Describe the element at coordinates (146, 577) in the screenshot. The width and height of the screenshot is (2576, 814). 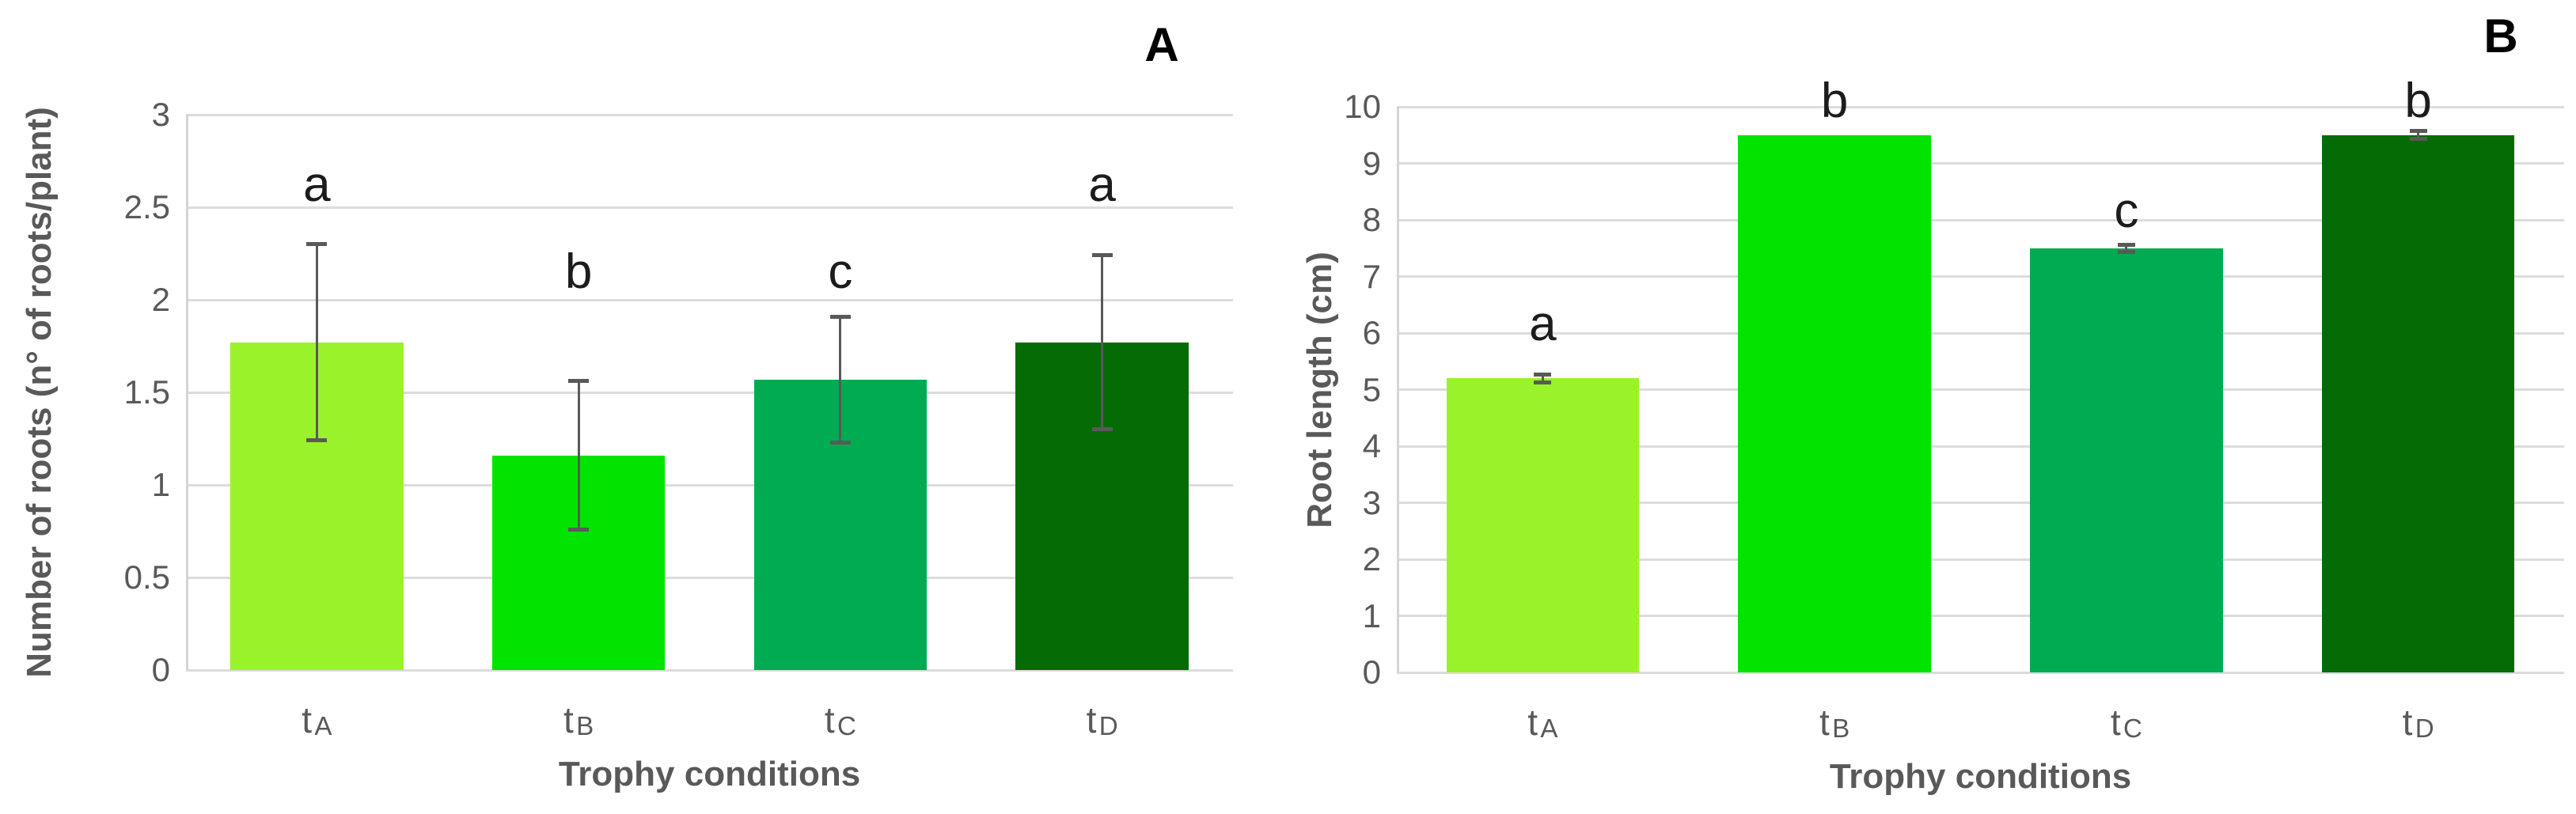
I see `y-tick-label: 0.5` at that location.